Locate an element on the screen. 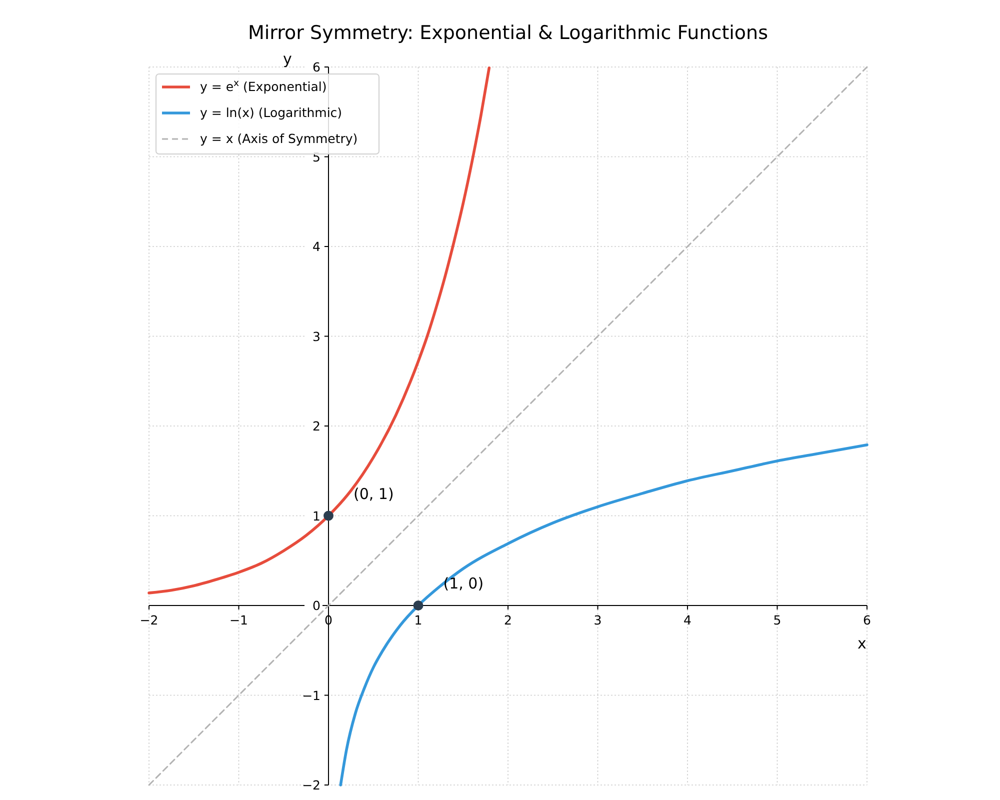  legend-label: y = e$^{x}$ (Exponential) is located at coordinates (263, 86).